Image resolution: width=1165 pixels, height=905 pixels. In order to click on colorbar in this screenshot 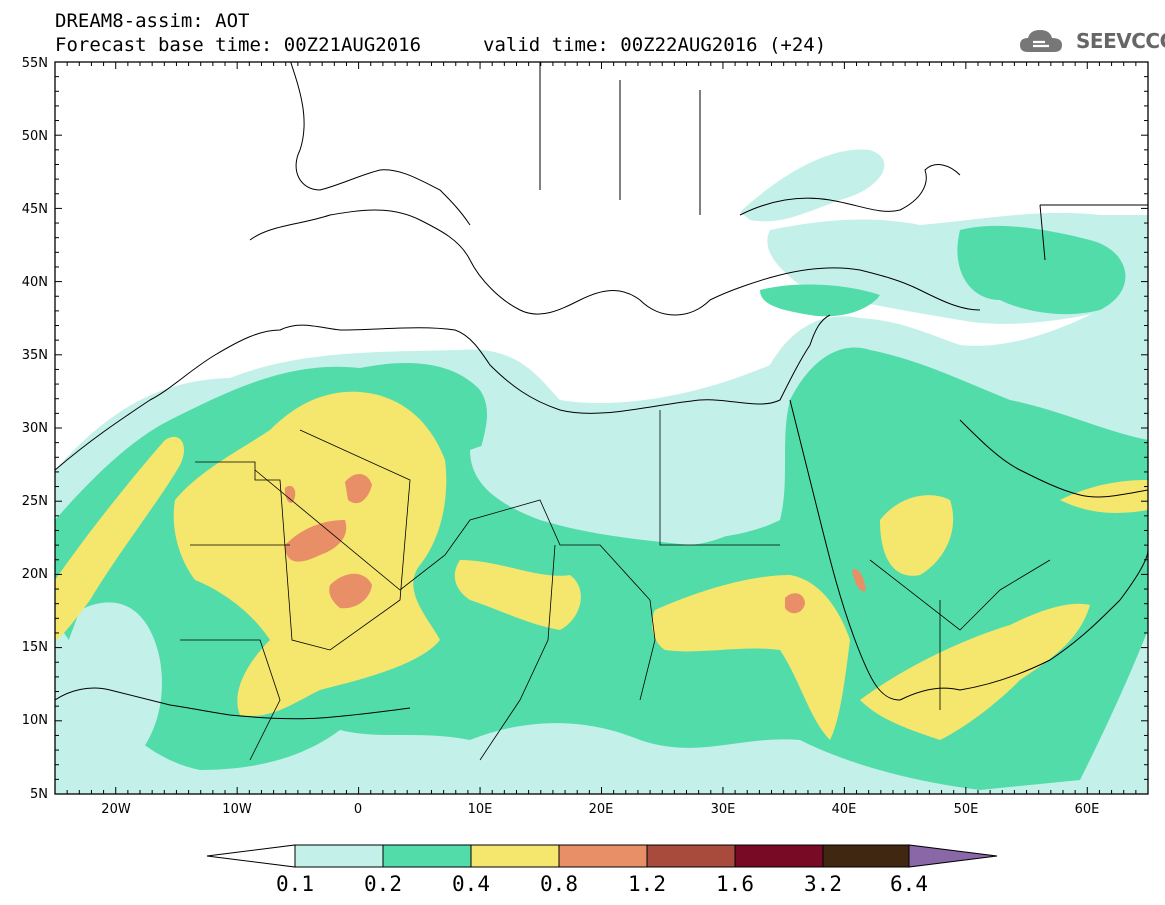, I will do `click(602, 856)`.